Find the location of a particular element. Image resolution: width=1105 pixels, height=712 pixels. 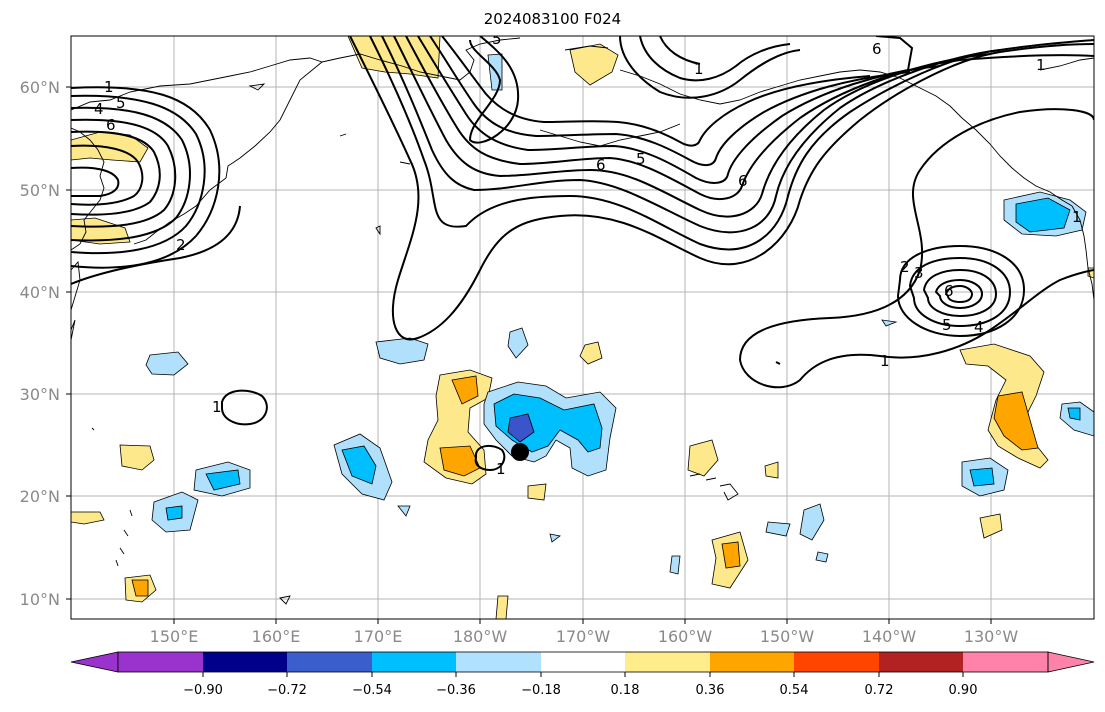

lon-label: 170°W is located at coordinates (583, 636).